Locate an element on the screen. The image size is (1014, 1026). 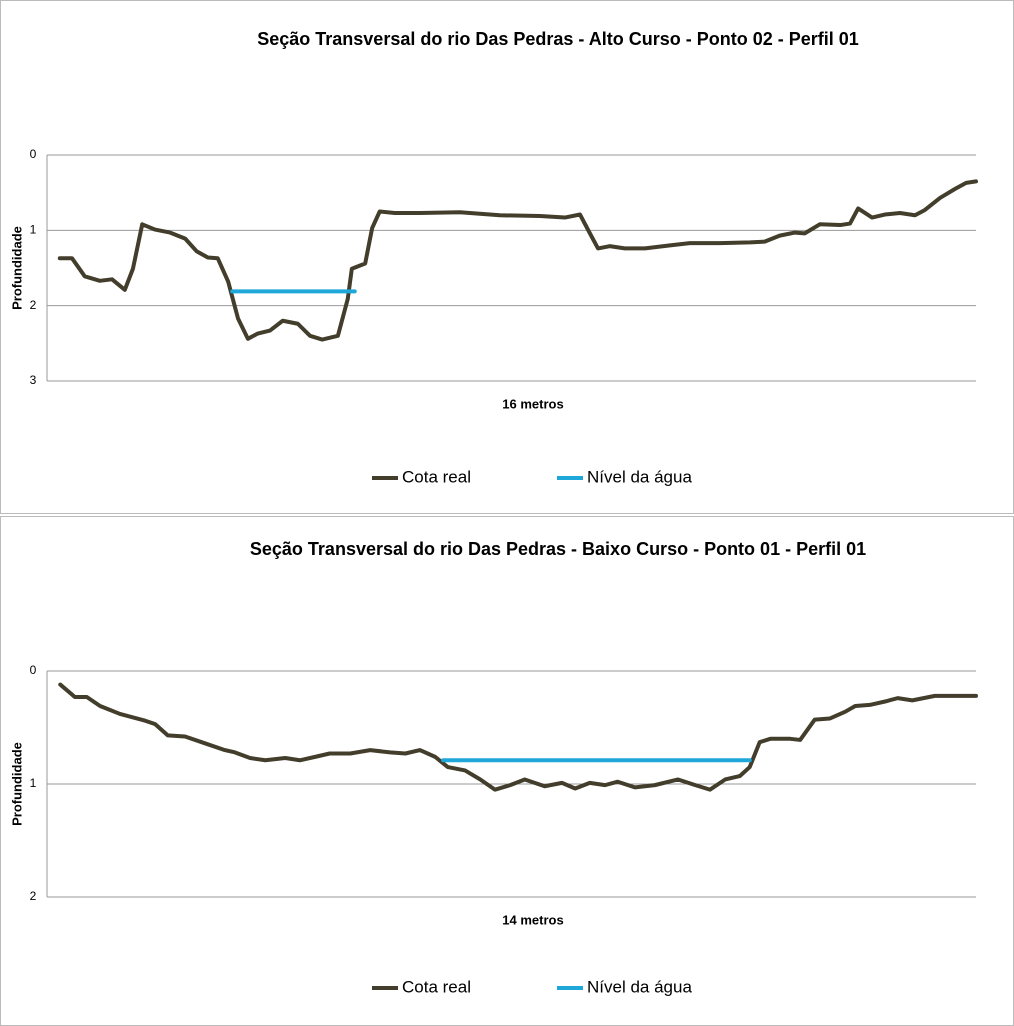
x-axis-title: 14 metros is located at coordinates (532, 919).